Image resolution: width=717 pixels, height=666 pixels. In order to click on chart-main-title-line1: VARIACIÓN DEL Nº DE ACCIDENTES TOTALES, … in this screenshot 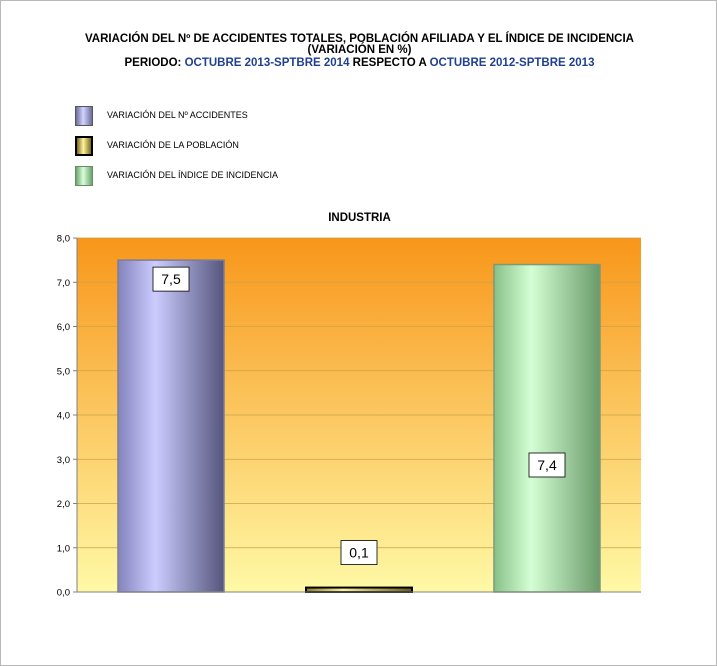, I will do `click(359, 39)`.